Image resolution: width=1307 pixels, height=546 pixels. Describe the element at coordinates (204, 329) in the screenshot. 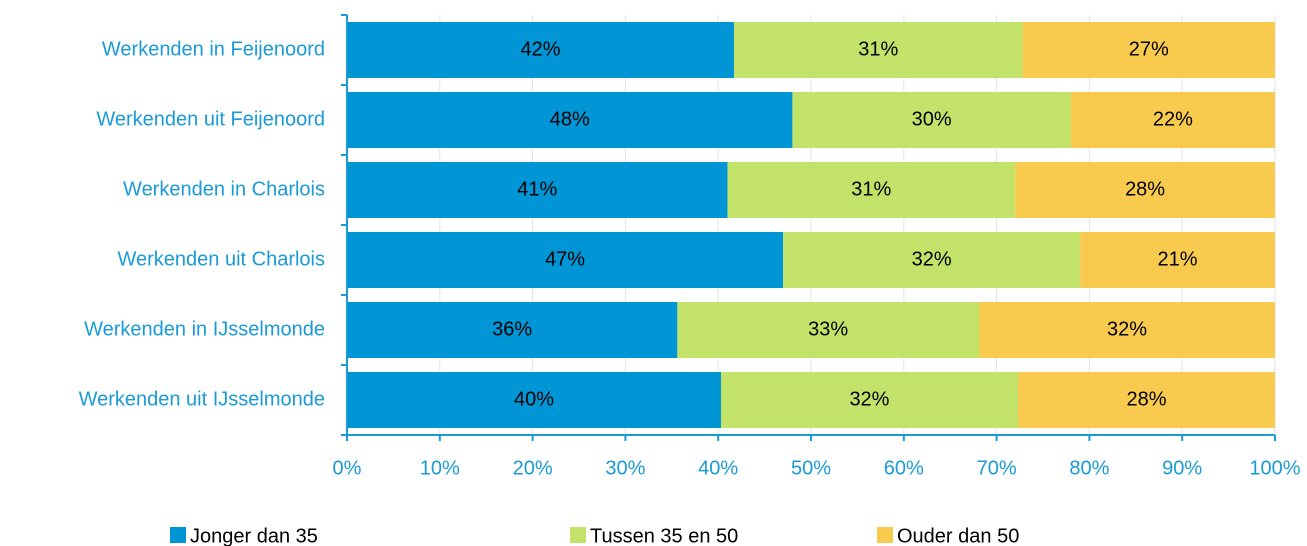

I see `y-tick-label: Werkenden in IJsselmonde` at that location.